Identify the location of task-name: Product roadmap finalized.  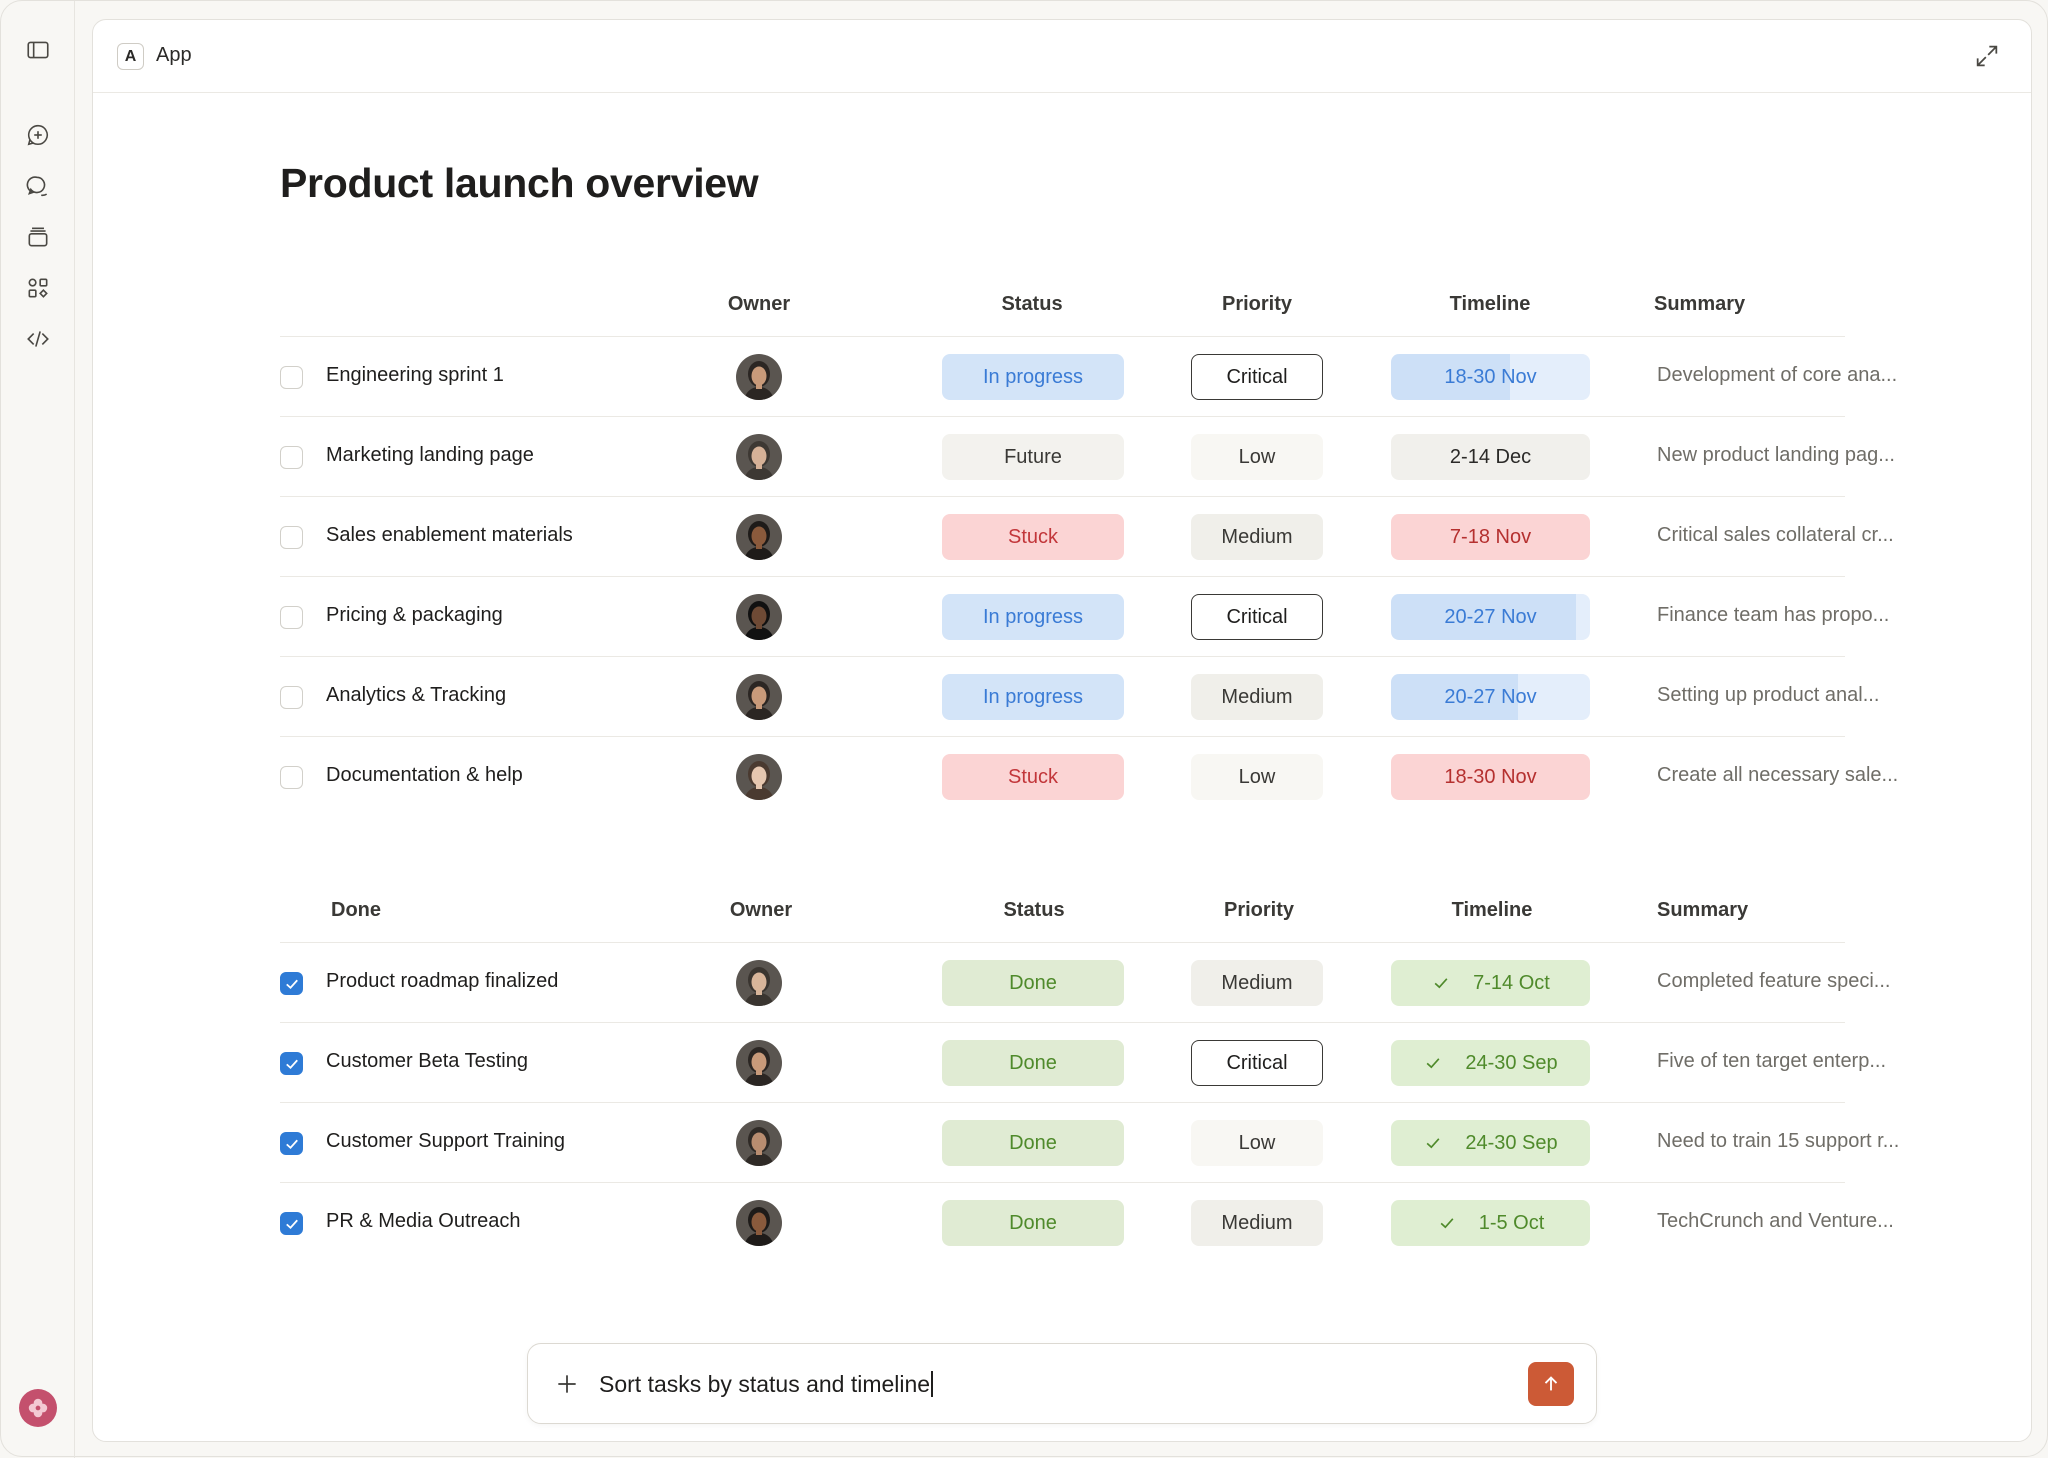
(442, 981).